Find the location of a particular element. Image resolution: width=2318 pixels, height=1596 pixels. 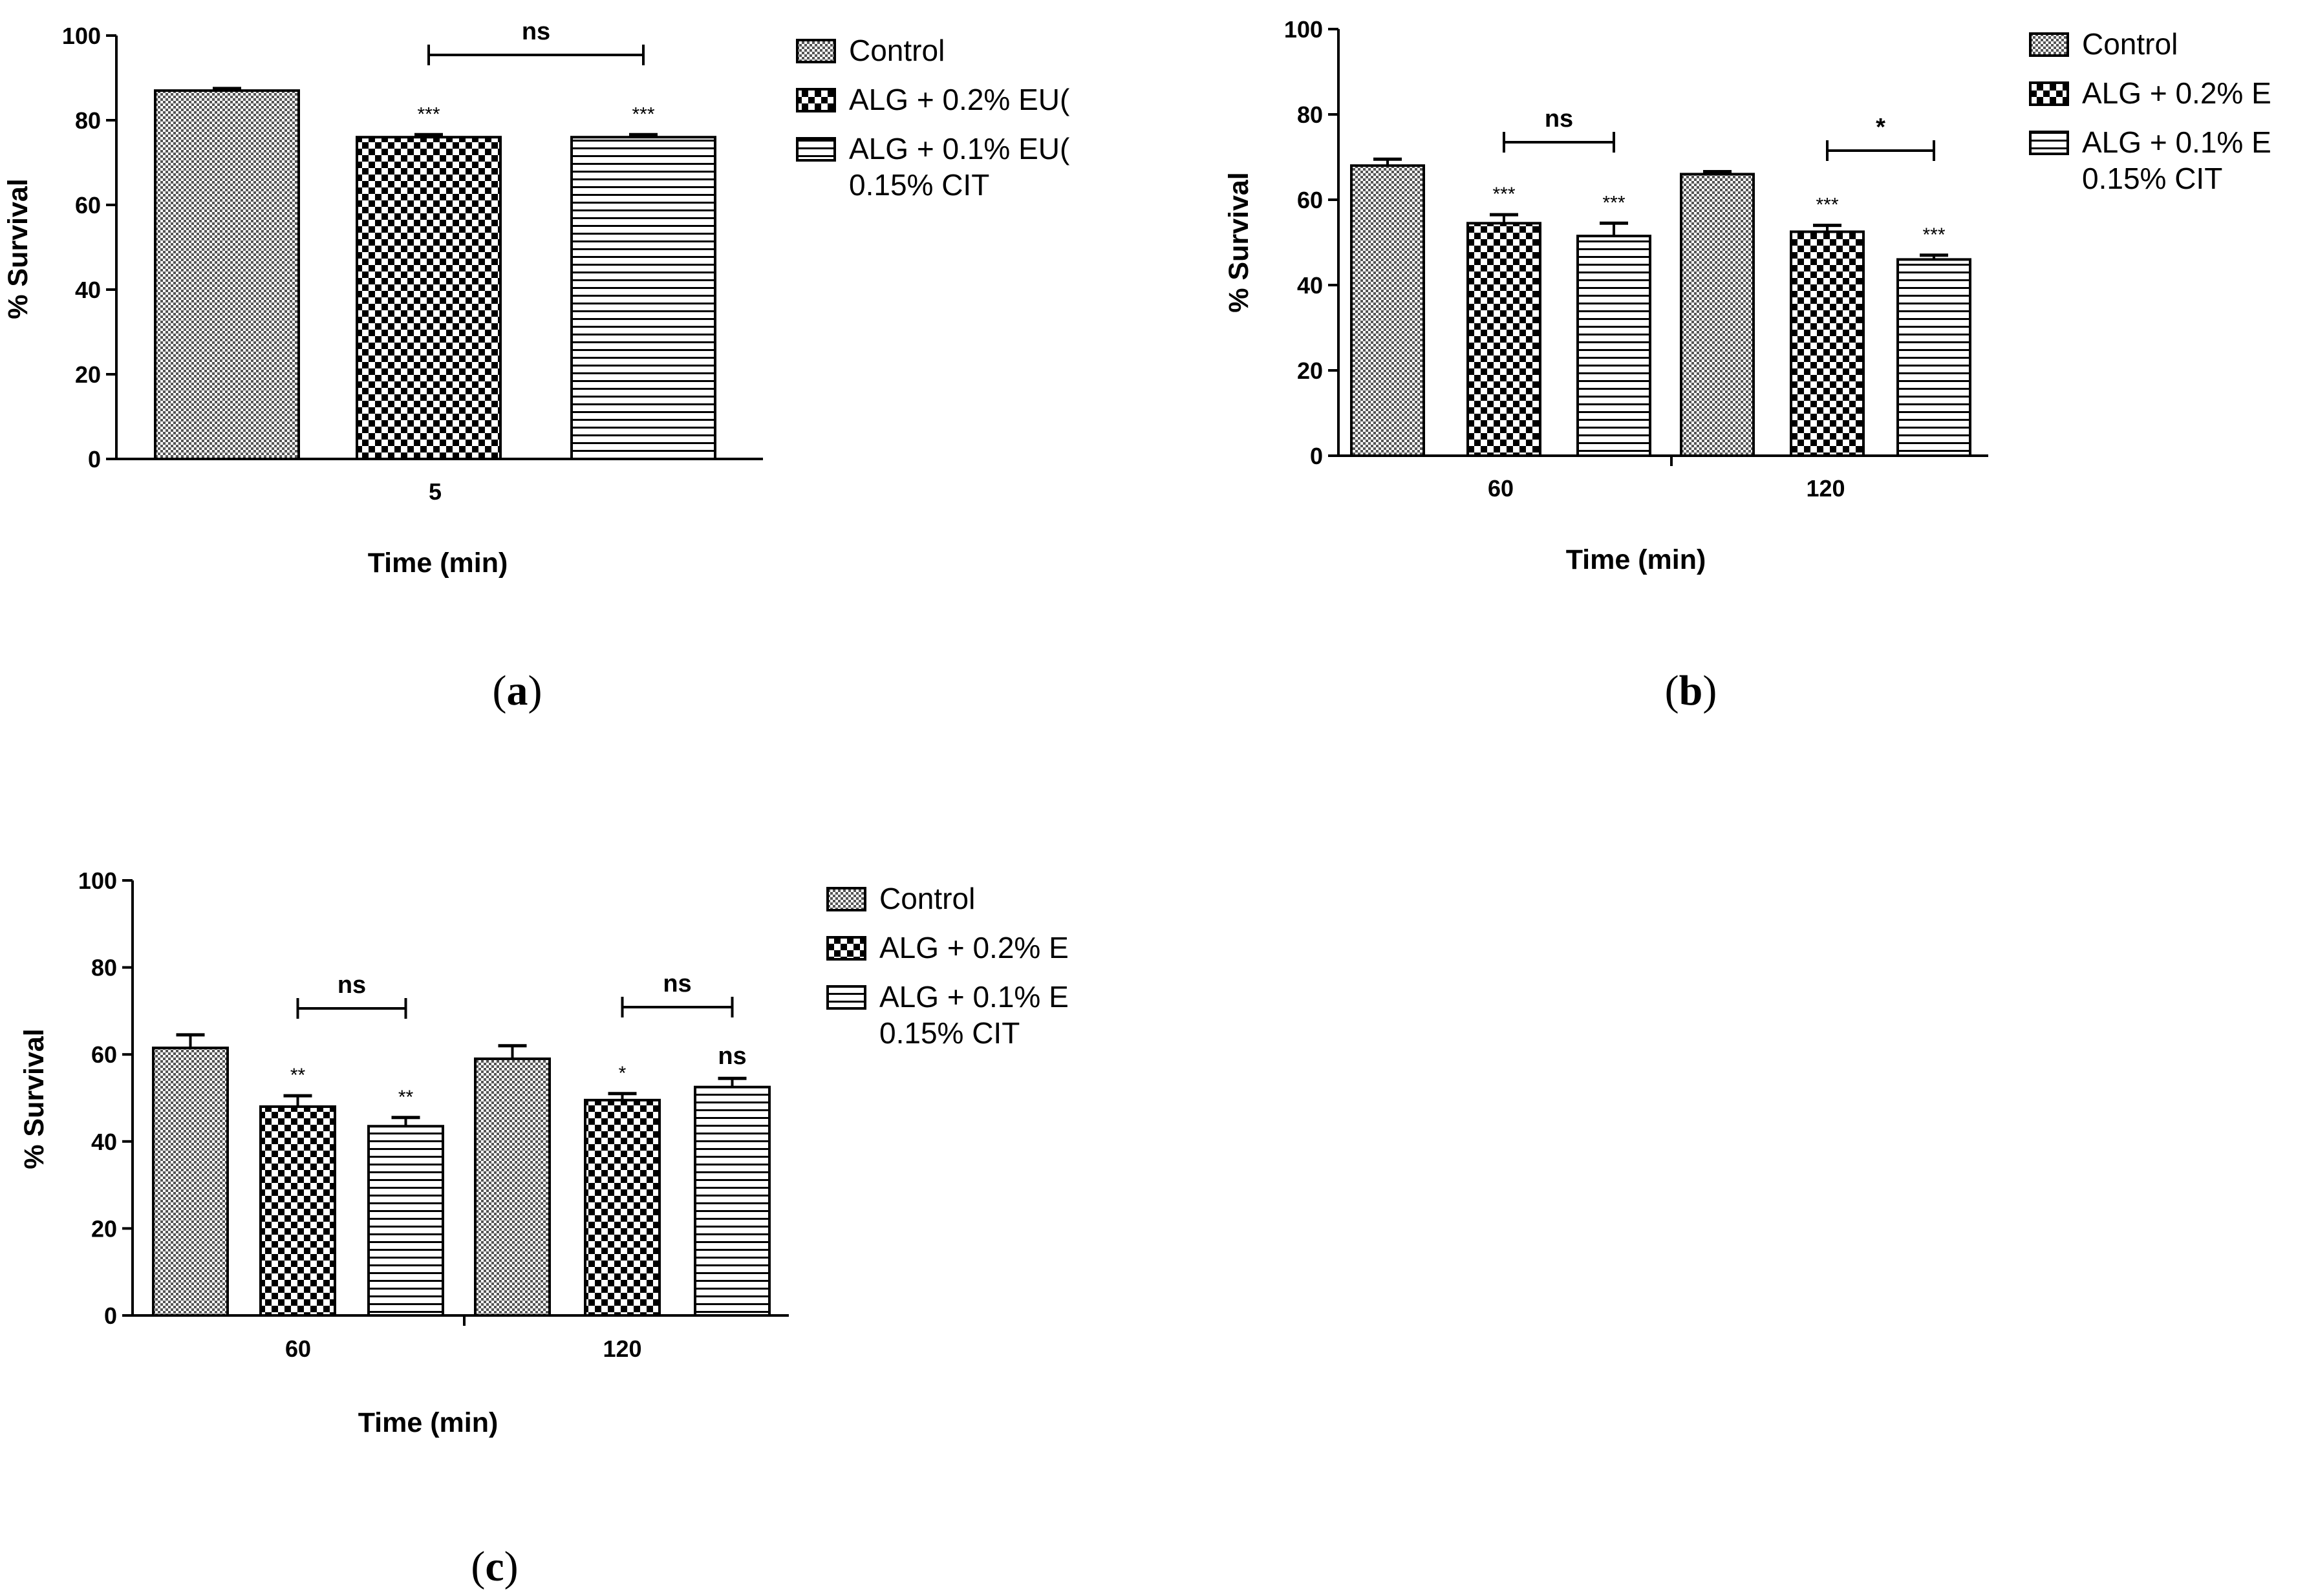

panel-caption: (b) is located at coordinates (1691, 691).